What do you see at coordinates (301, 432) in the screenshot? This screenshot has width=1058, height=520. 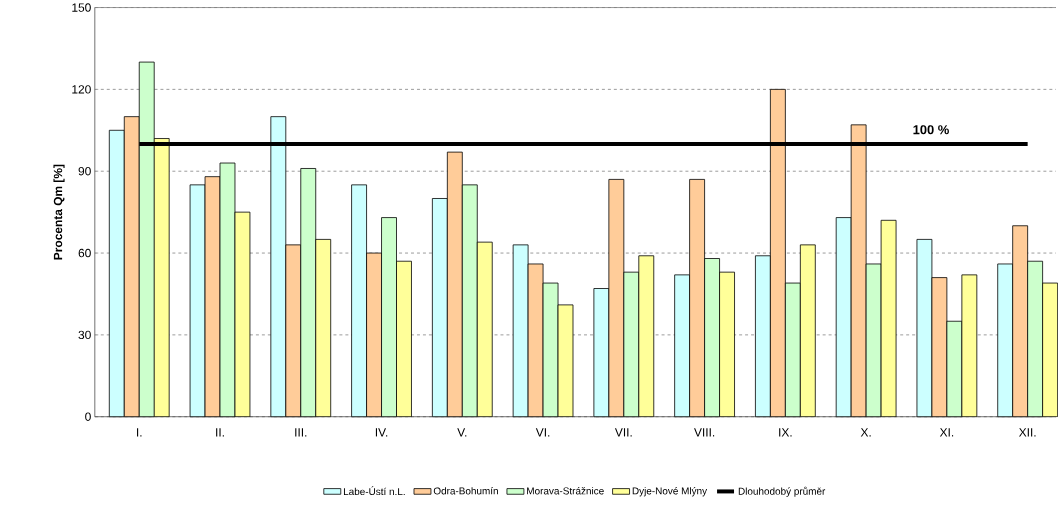 I see `x-tick-label: III.` at bounding box center [301, 432].